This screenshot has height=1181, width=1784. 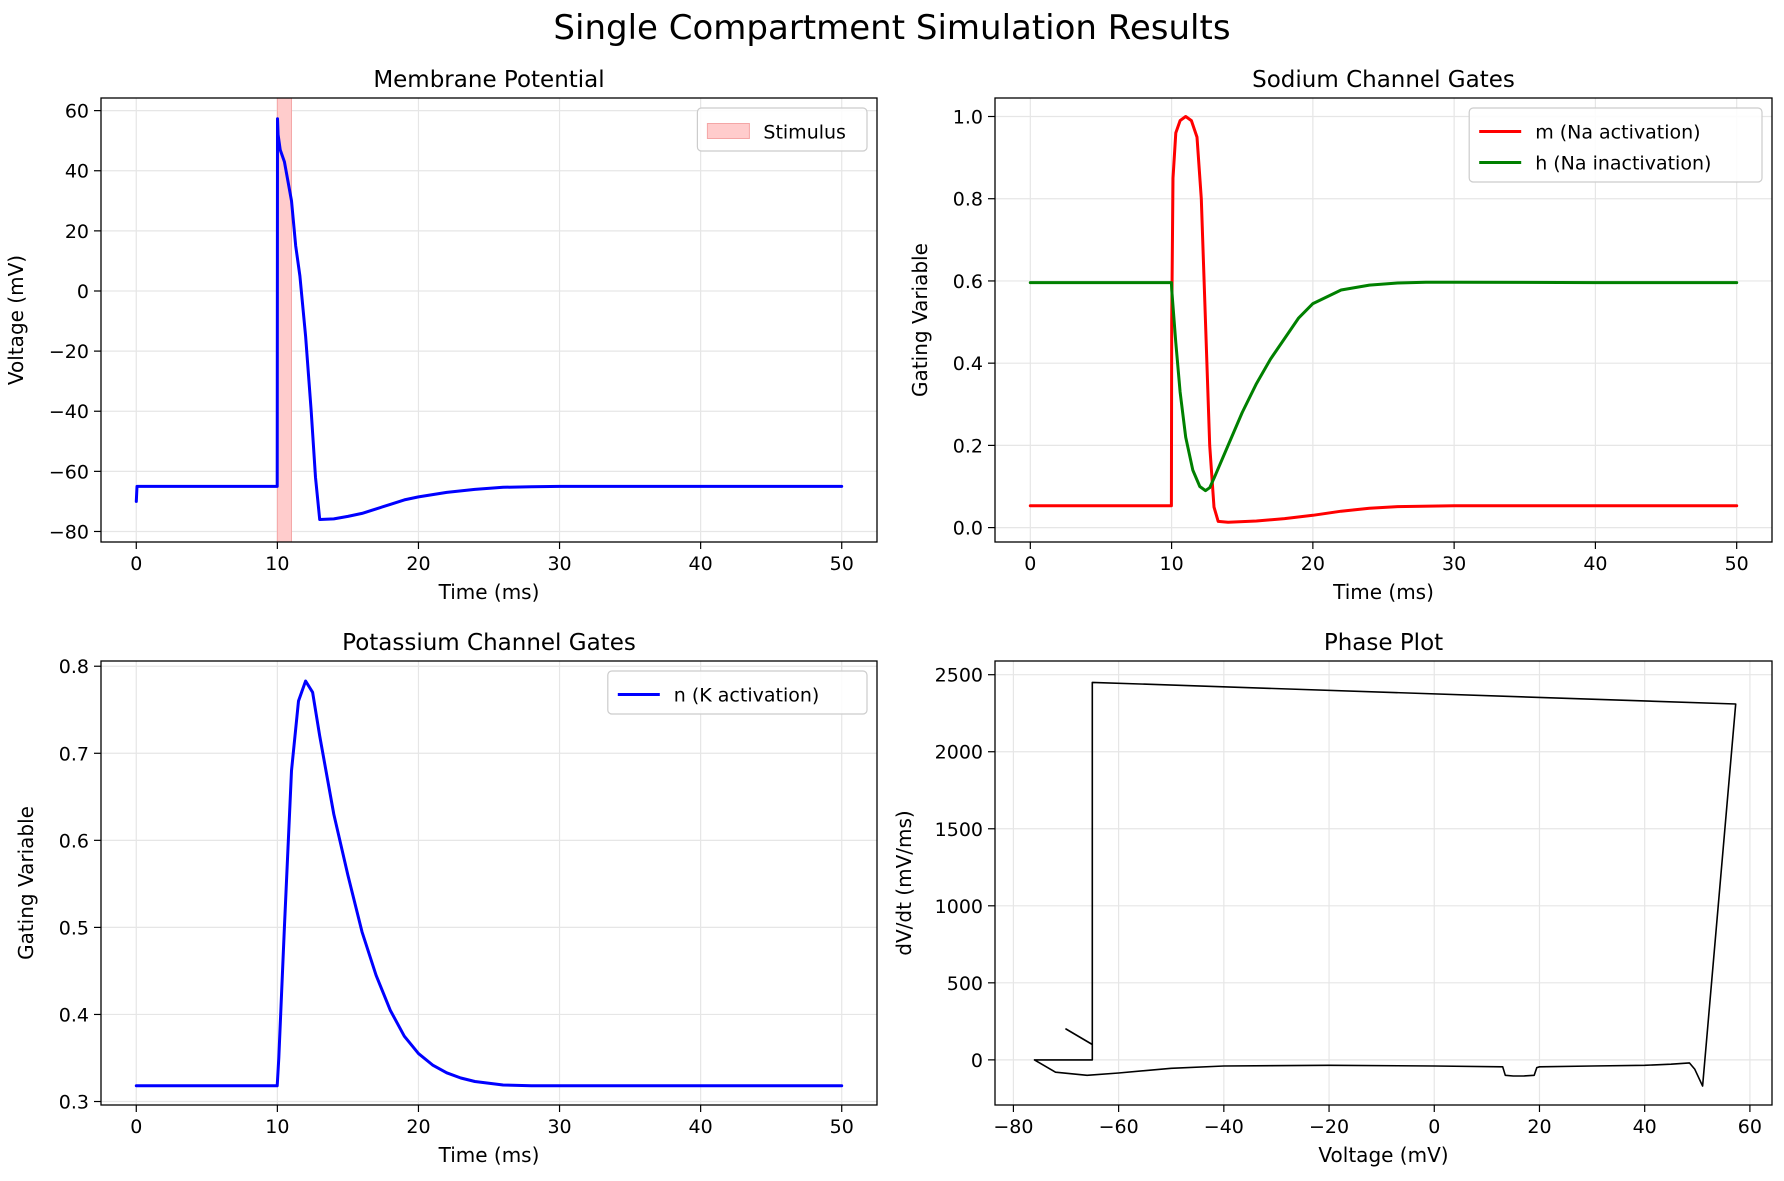 I want to click on y-tick-label: −20, so click(x=69, y=352).